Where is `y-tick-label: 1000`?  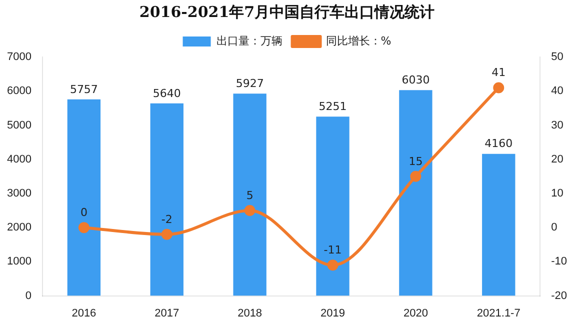
y-tick-label: 1000 is located at coordinates (19, 262).